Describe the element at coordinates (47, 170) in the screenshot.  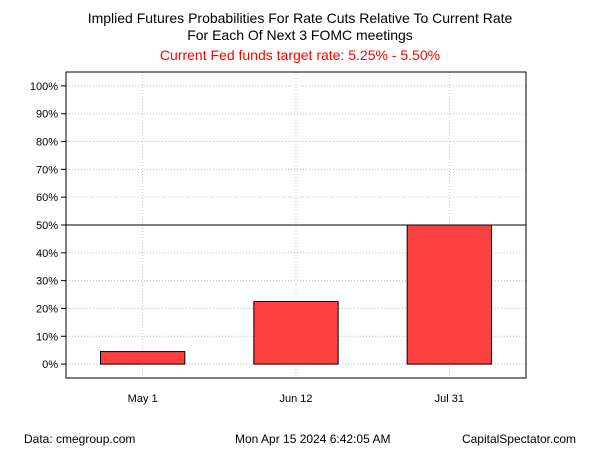
I see `y-tick-label: 70%` at that location.